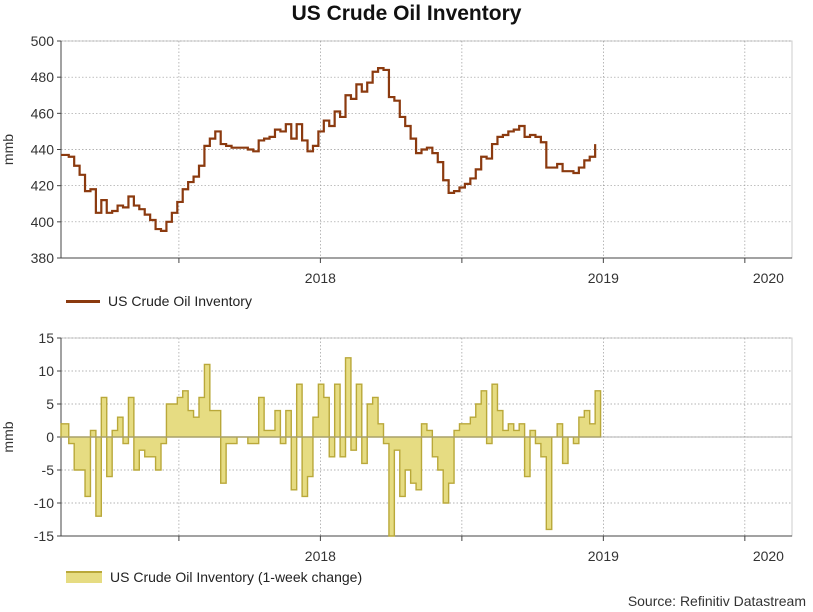  What do you see at coordinates (44, 503) in the screenshot?
I see `y-tick-label: -10` at bounding box center [44, 503].